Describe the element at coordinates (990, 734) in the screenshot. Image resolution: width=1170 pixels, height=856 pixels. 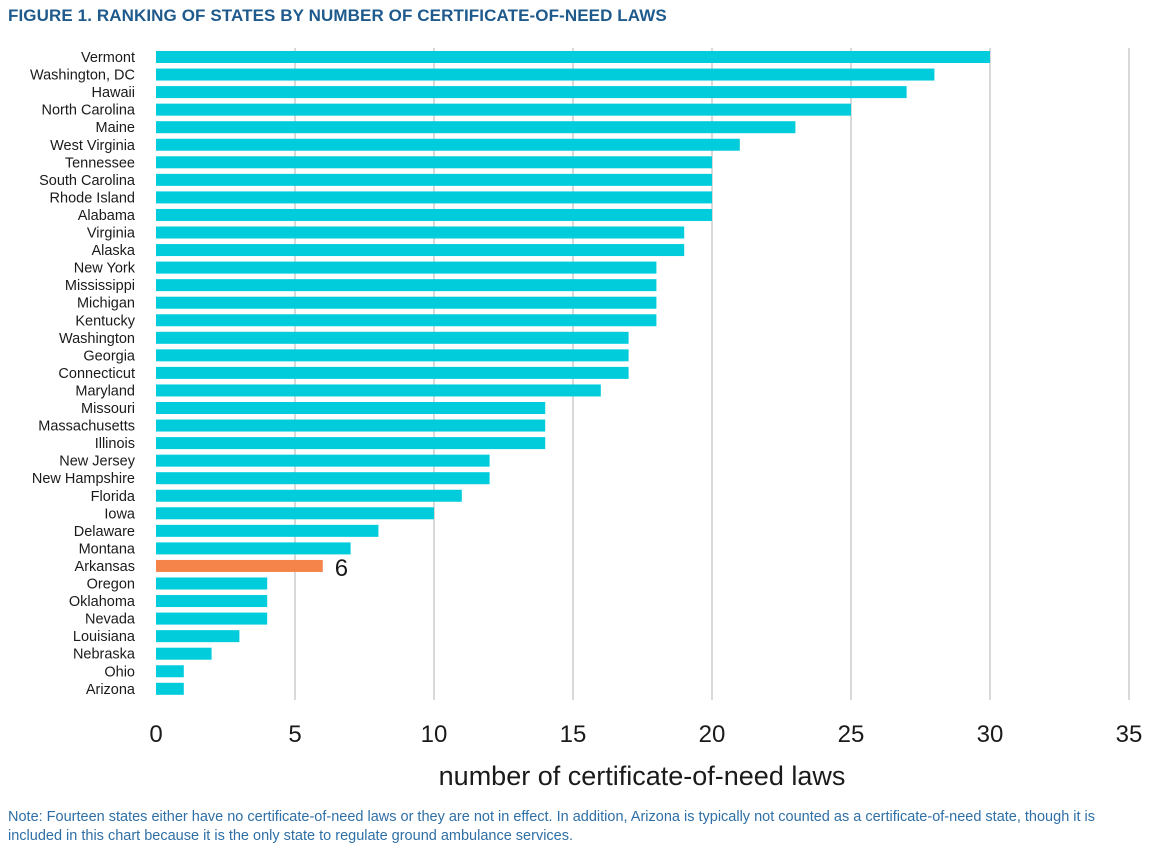
I see `x-tick-label: 30` at that location.